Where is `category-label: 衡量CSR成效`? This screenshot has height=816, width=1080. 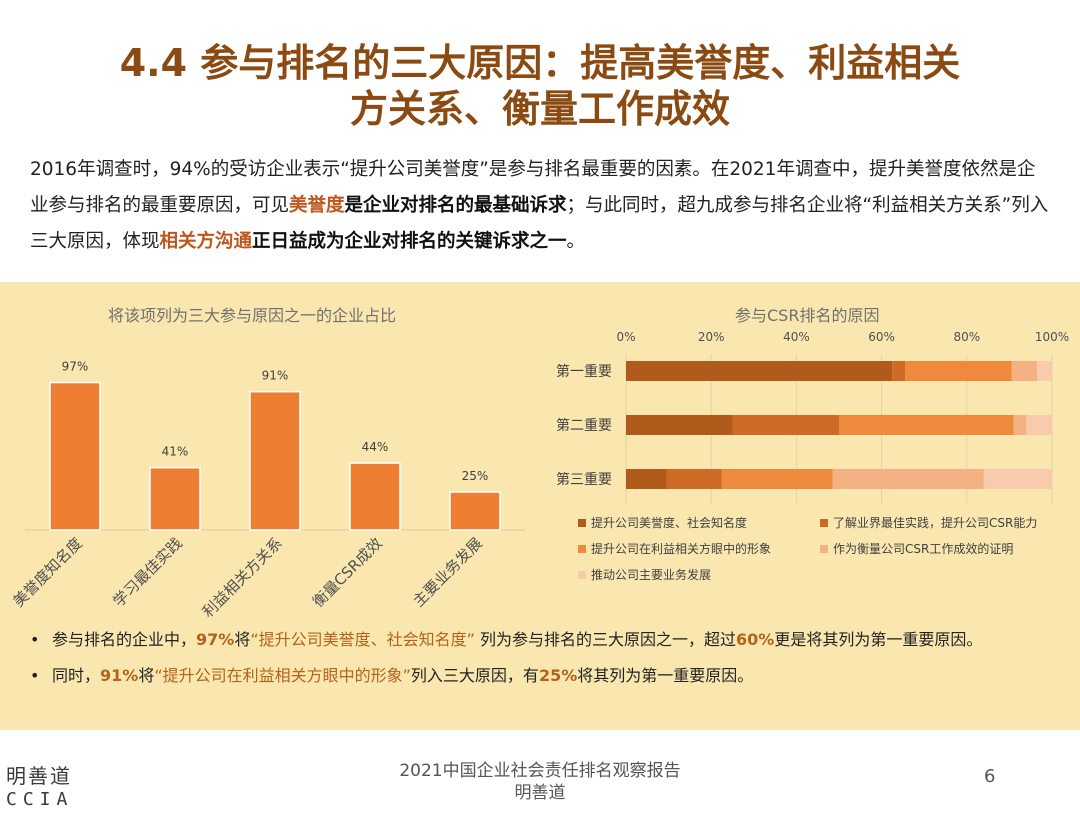 category-label: 衡量CSR成效 is located at coordinates (347, 572).